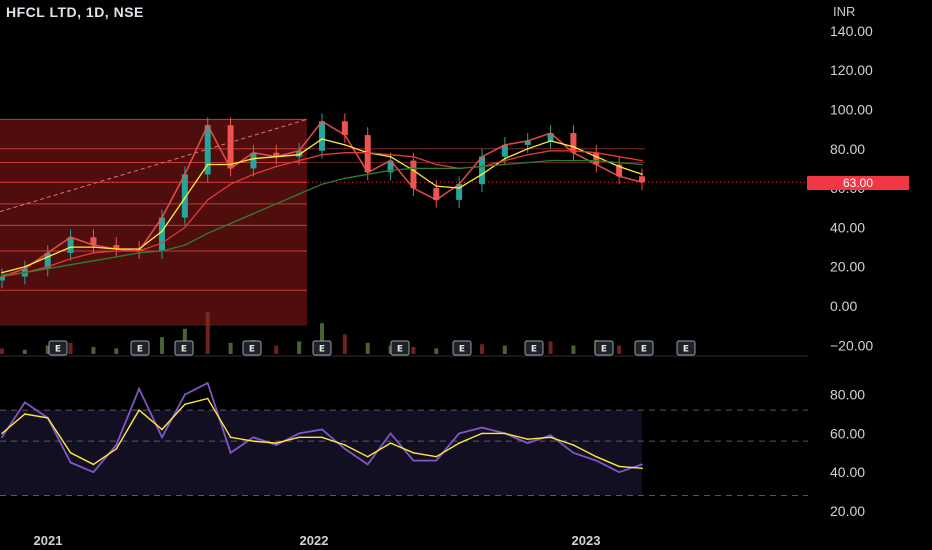 This screenshot has width=932, height=550. I want to click on chart-title: HFCL LTD, 1D, NSE, so click(75, 12).